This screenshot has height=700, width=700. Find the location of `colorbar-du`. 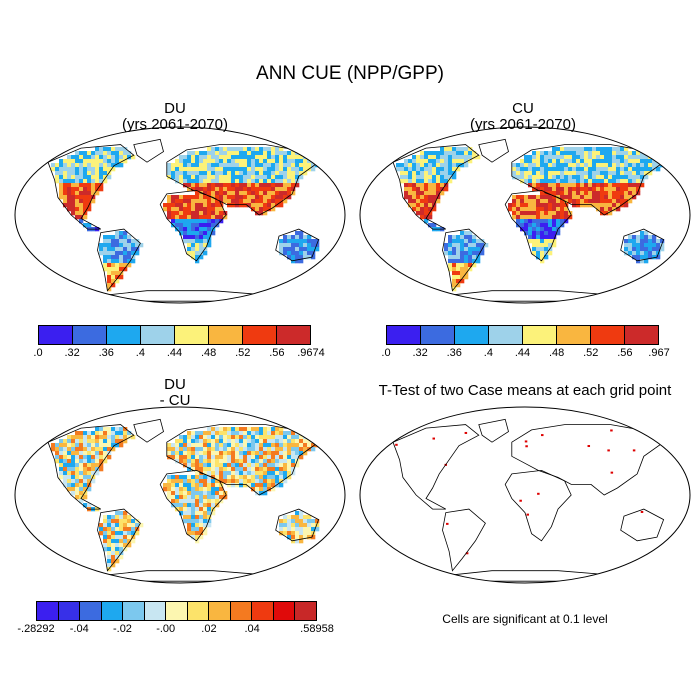

colorbar-du is located at coordinates (174, 335).